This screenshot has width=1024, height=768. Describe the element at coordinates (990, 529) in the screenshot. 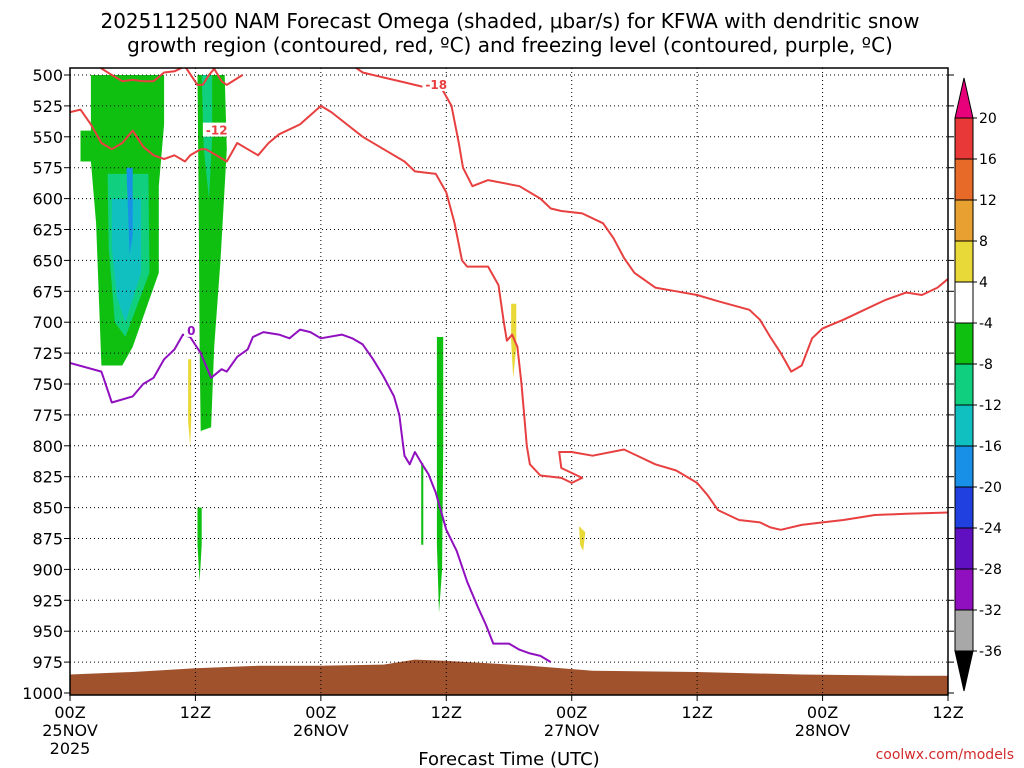

I see `colorbar-label-10: -24` at that location.